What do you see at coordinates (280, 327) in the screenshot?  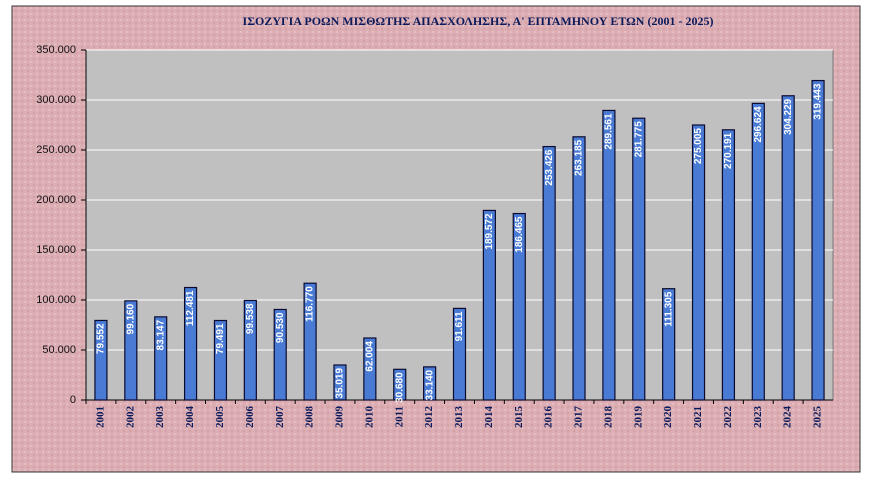 I see `value-label: 90.530` at bounding box center [280, 327].